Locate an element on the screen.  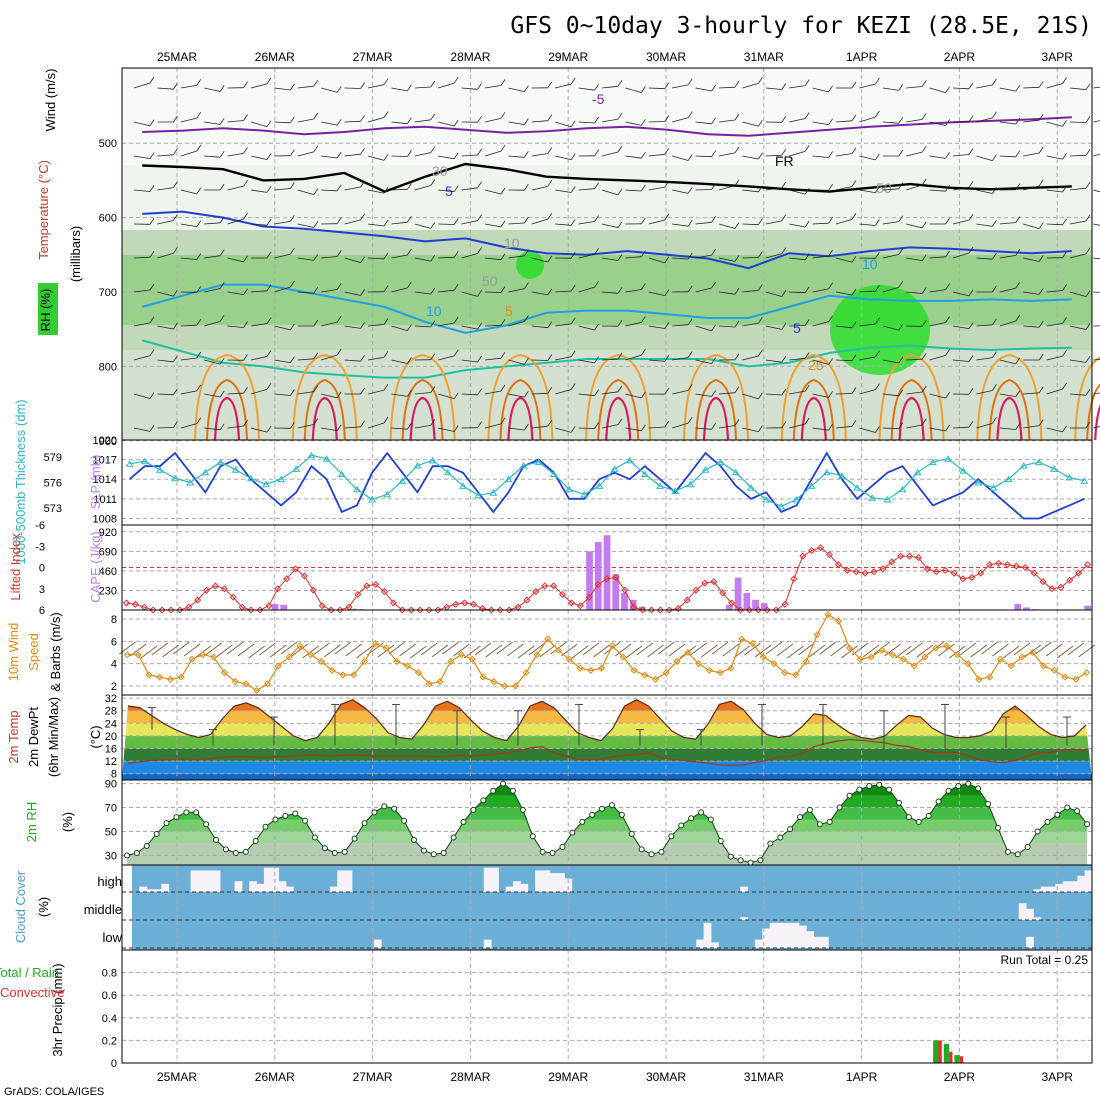
temp-contour-plus30 is located at coordinates (520, 418).